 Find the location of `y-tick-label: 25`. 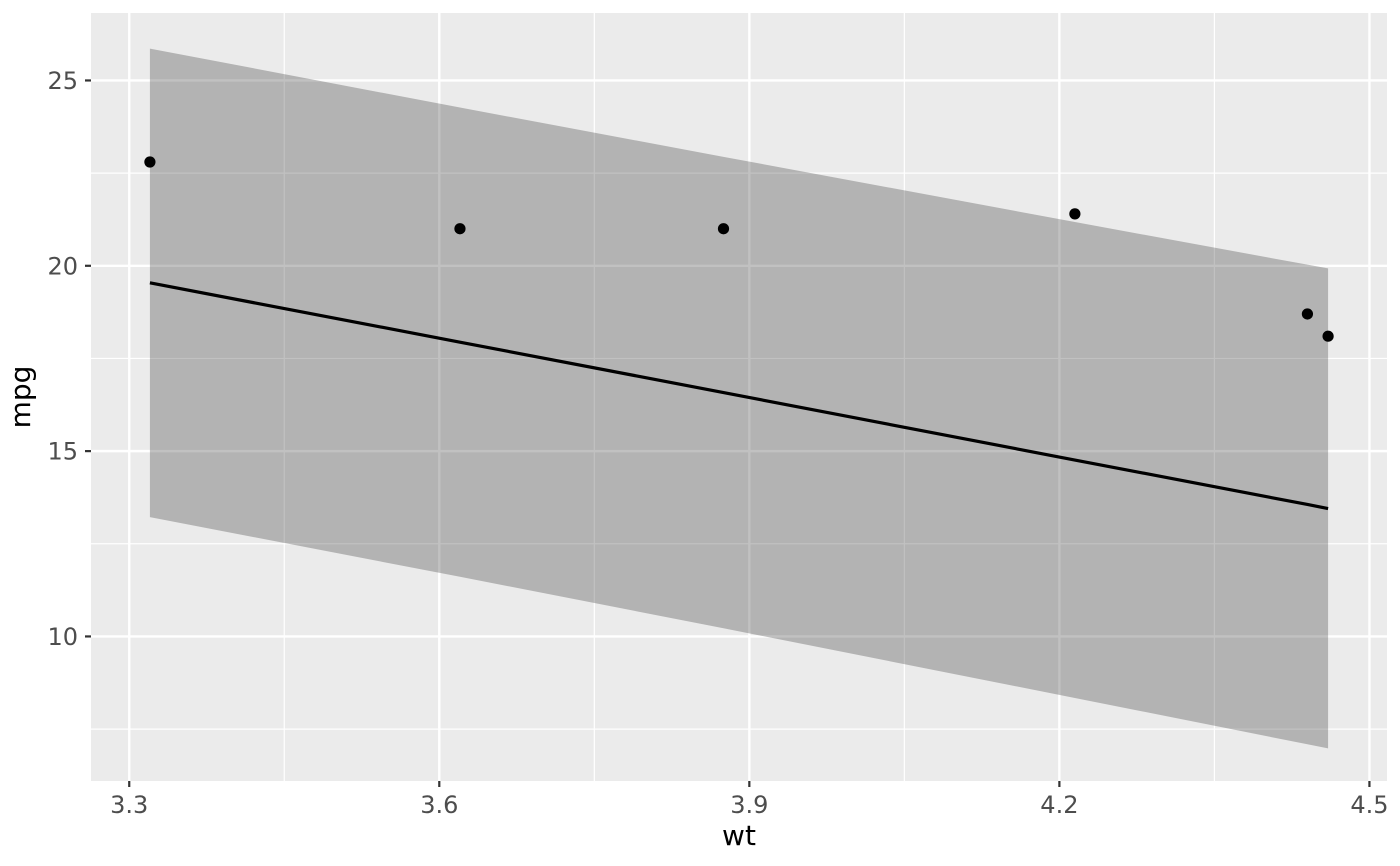

y-tick-label: 25 is located at coordinates (62, 81).